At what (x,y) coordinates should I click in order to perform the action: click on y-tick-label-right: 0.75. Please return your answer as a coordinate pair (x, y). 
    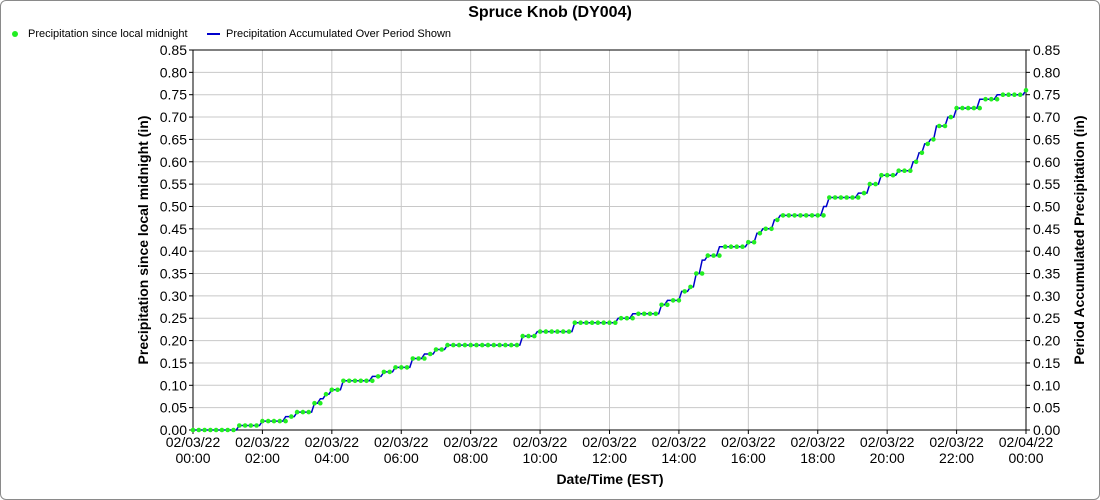
    Looking at the image, I should click on (1046, 95).